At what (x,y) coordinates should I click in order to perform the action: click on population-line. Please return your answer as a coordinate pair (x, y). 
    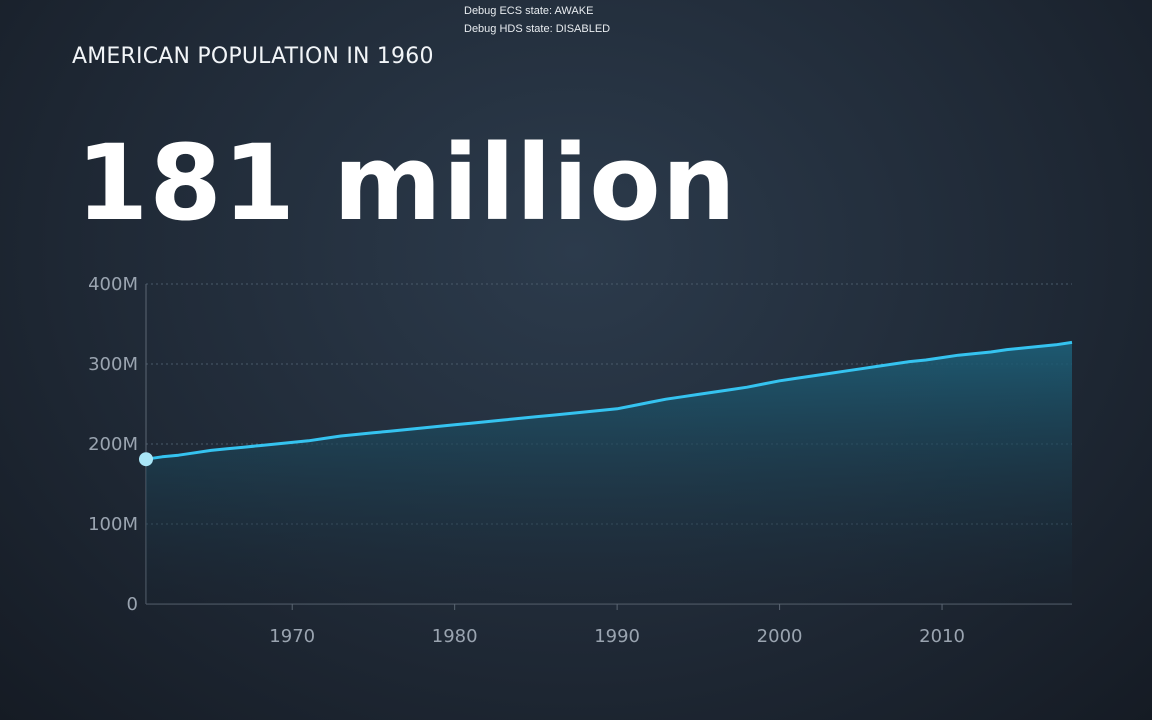
    Looking at the image, I should click on (609, 400).